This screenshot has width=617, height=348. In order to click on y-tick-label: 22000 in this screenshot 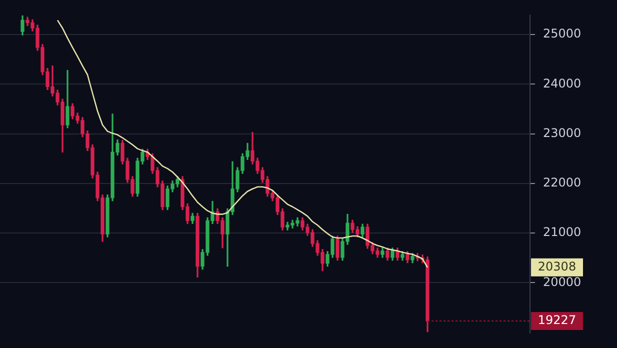, I will do `click(562, 183)`.